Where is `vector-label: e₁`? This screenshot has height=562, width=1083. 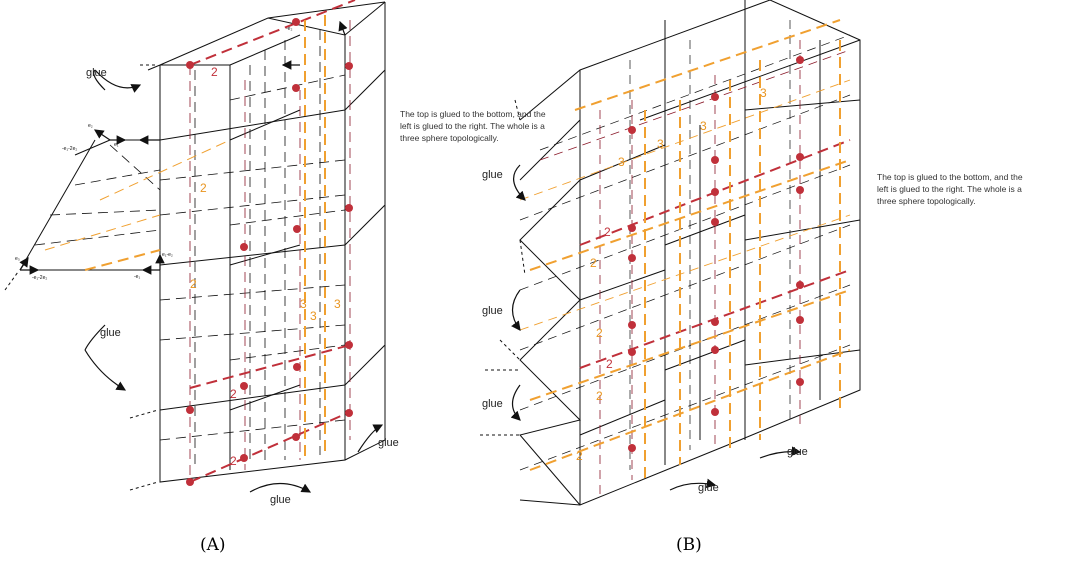
vector-label: e₁ is located at coordinates (116, 145).